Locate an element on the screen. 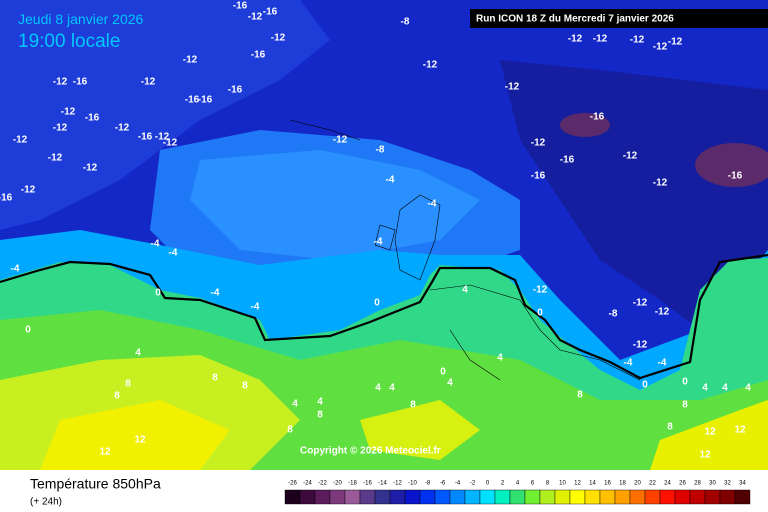  legend-tick-label: 6 is located at coordinates (533, 484).